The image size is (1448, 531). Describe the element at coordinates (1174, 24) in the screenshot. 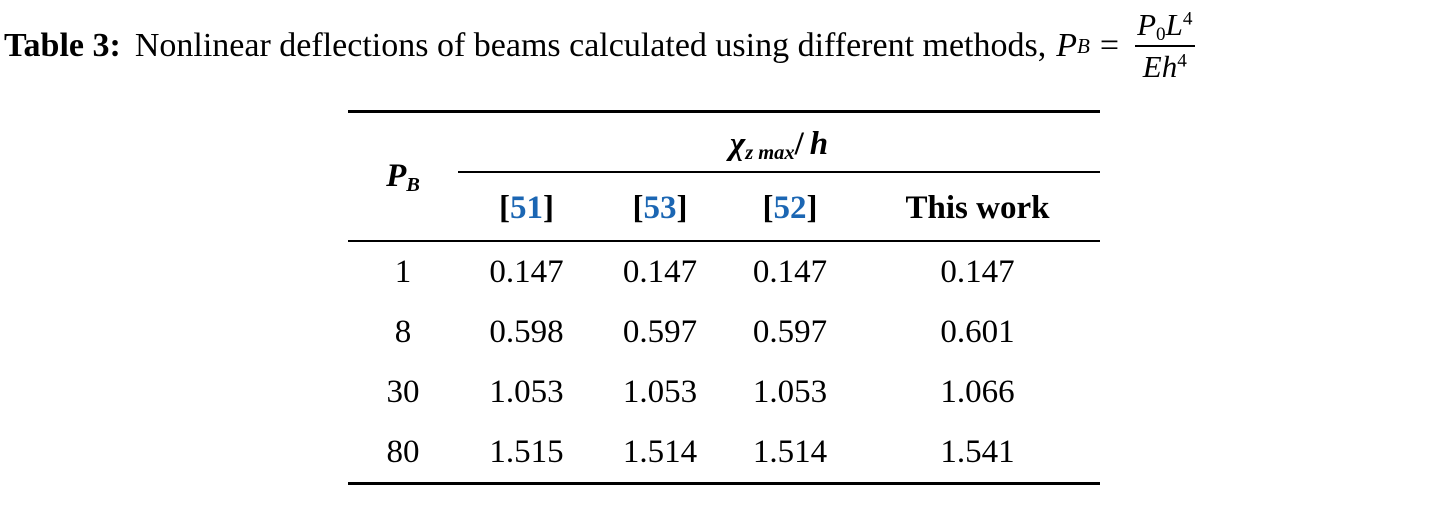

I see `num-var-L: L` at that location.